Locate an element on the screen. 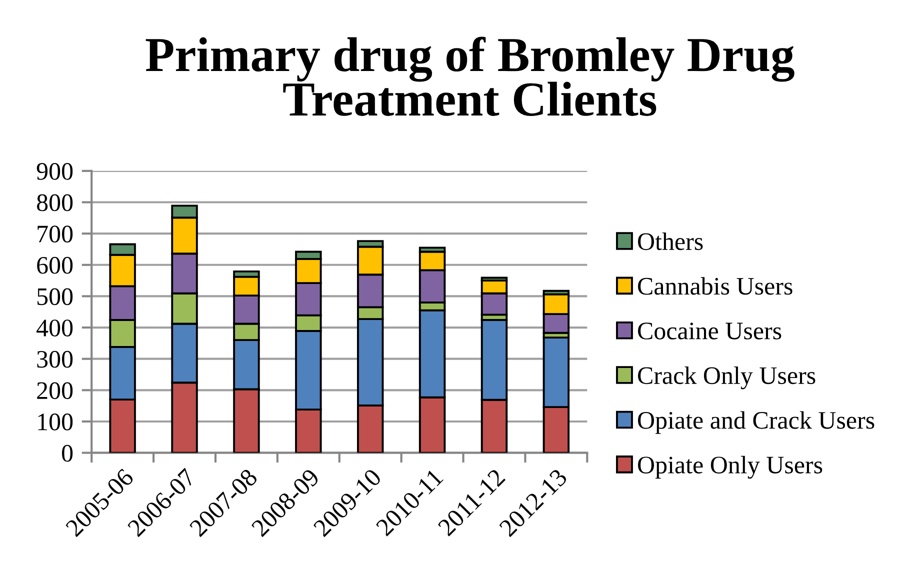 The width and height of the screenshot is (916, 566). y-tick-label: 700 is located at coordinates (55, 234).